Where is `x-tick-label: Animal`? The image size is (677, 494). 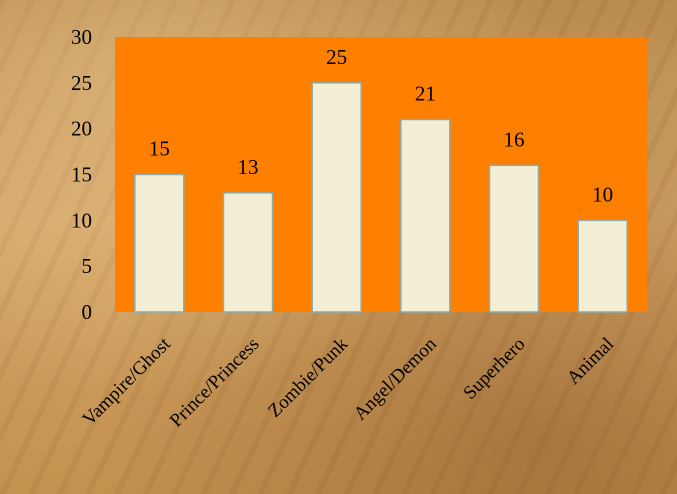
x-tick-label: Animal is located at coordinates (590, 361).